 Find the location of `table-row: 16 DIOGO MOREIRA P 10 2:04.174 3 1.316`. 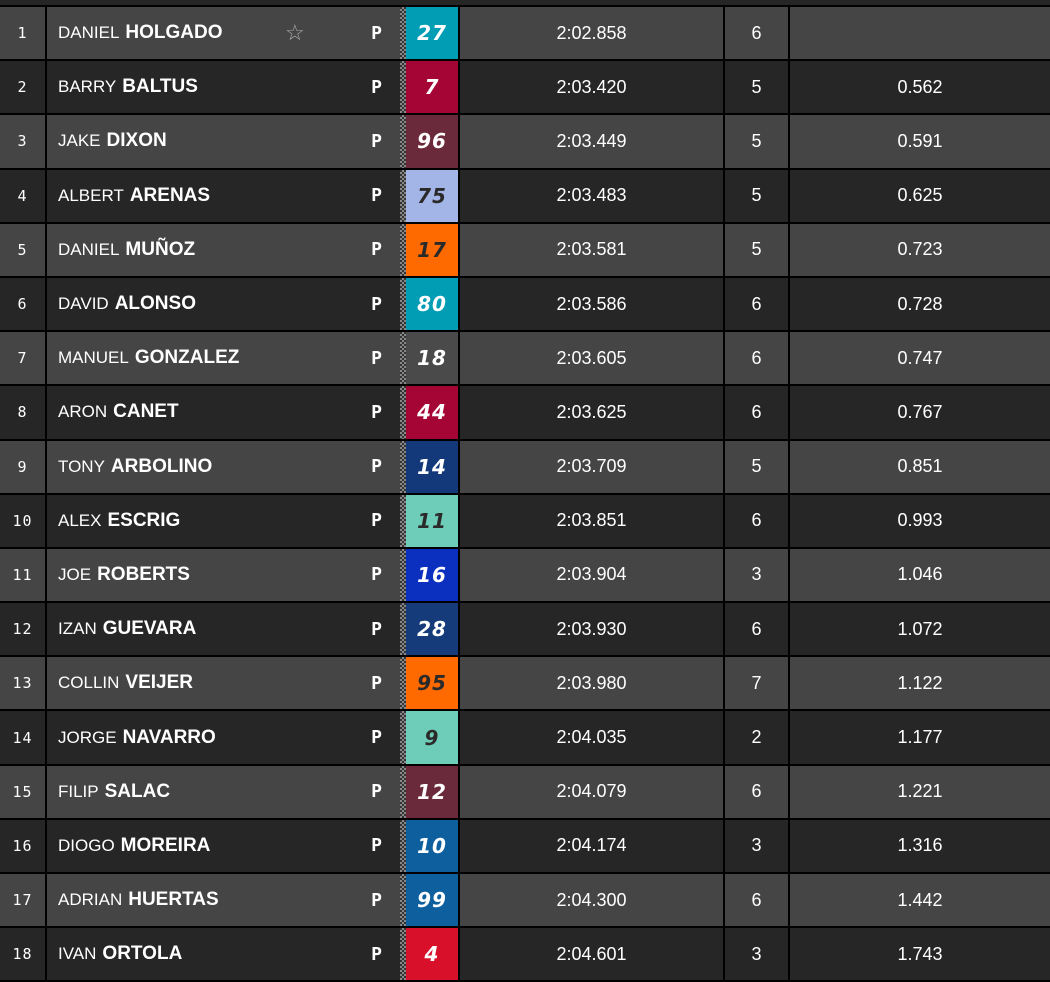

table-row: 16 DIOGO MOREIRA P 10 2:04.174 3 1.316 is located at coordinates (525, 846).